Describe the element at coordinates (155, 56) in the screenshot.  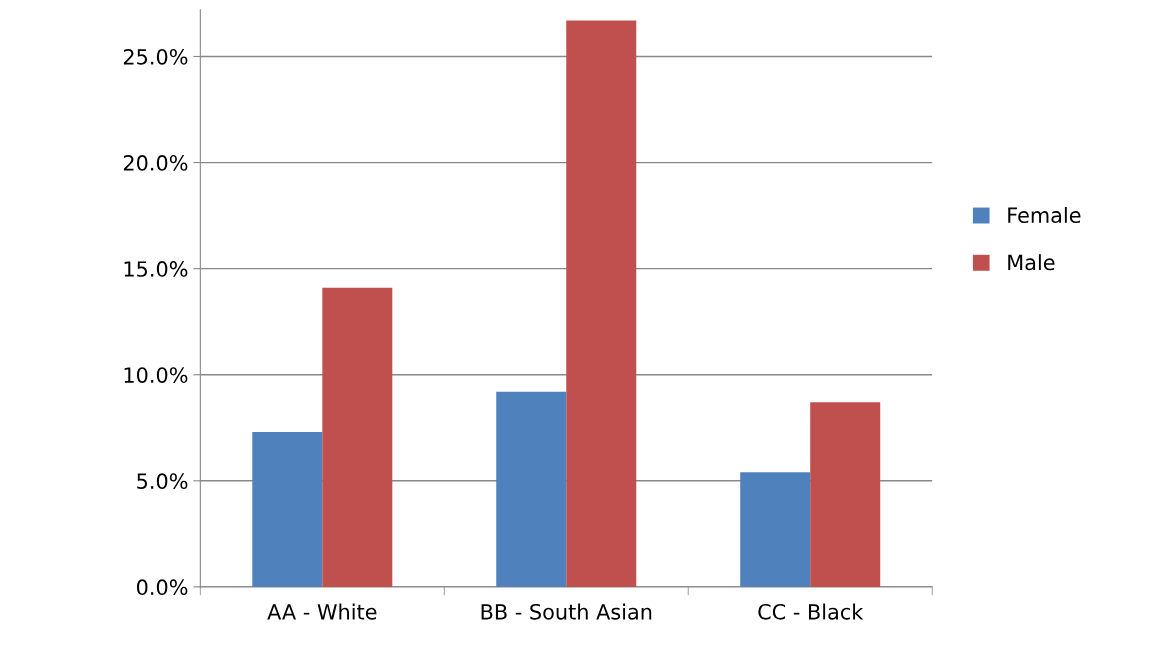
I see `y-tick-label: 25.0%` at that location.